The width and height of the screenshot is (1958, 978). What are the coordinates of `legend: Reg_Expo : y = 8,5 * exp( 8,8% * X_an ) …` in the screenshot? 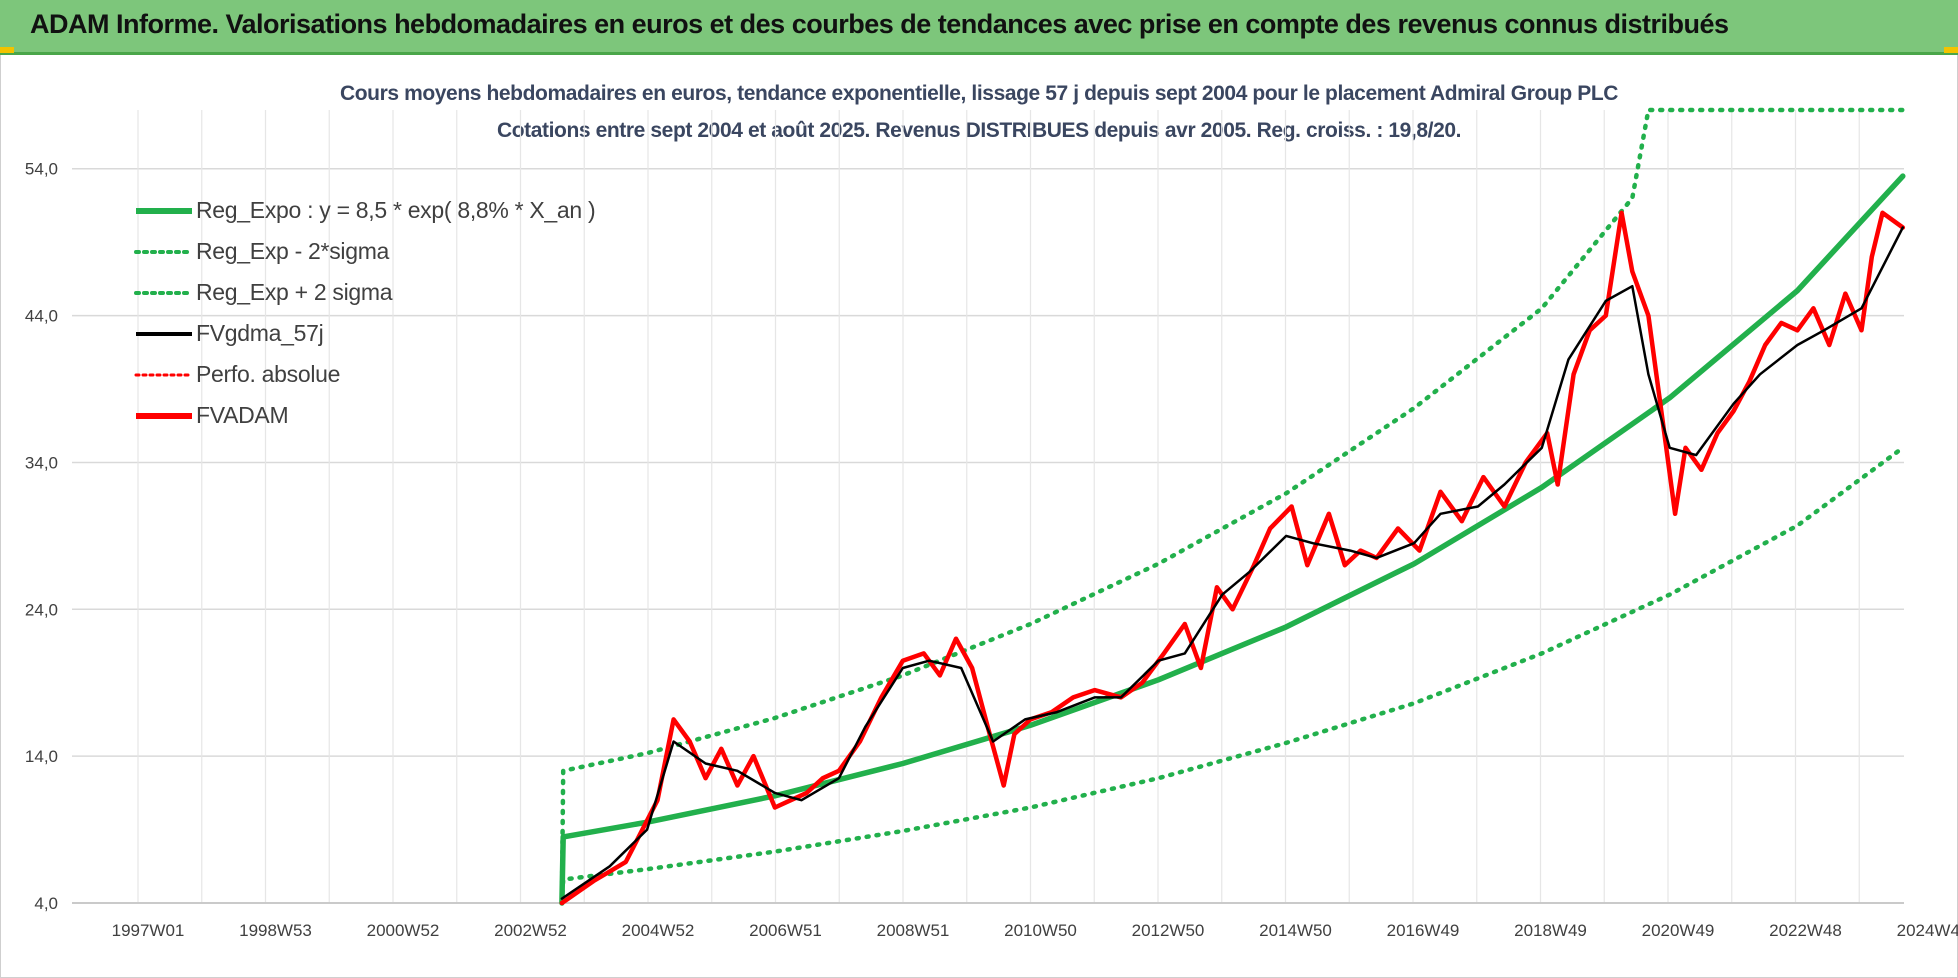 It's located at (365, 313).